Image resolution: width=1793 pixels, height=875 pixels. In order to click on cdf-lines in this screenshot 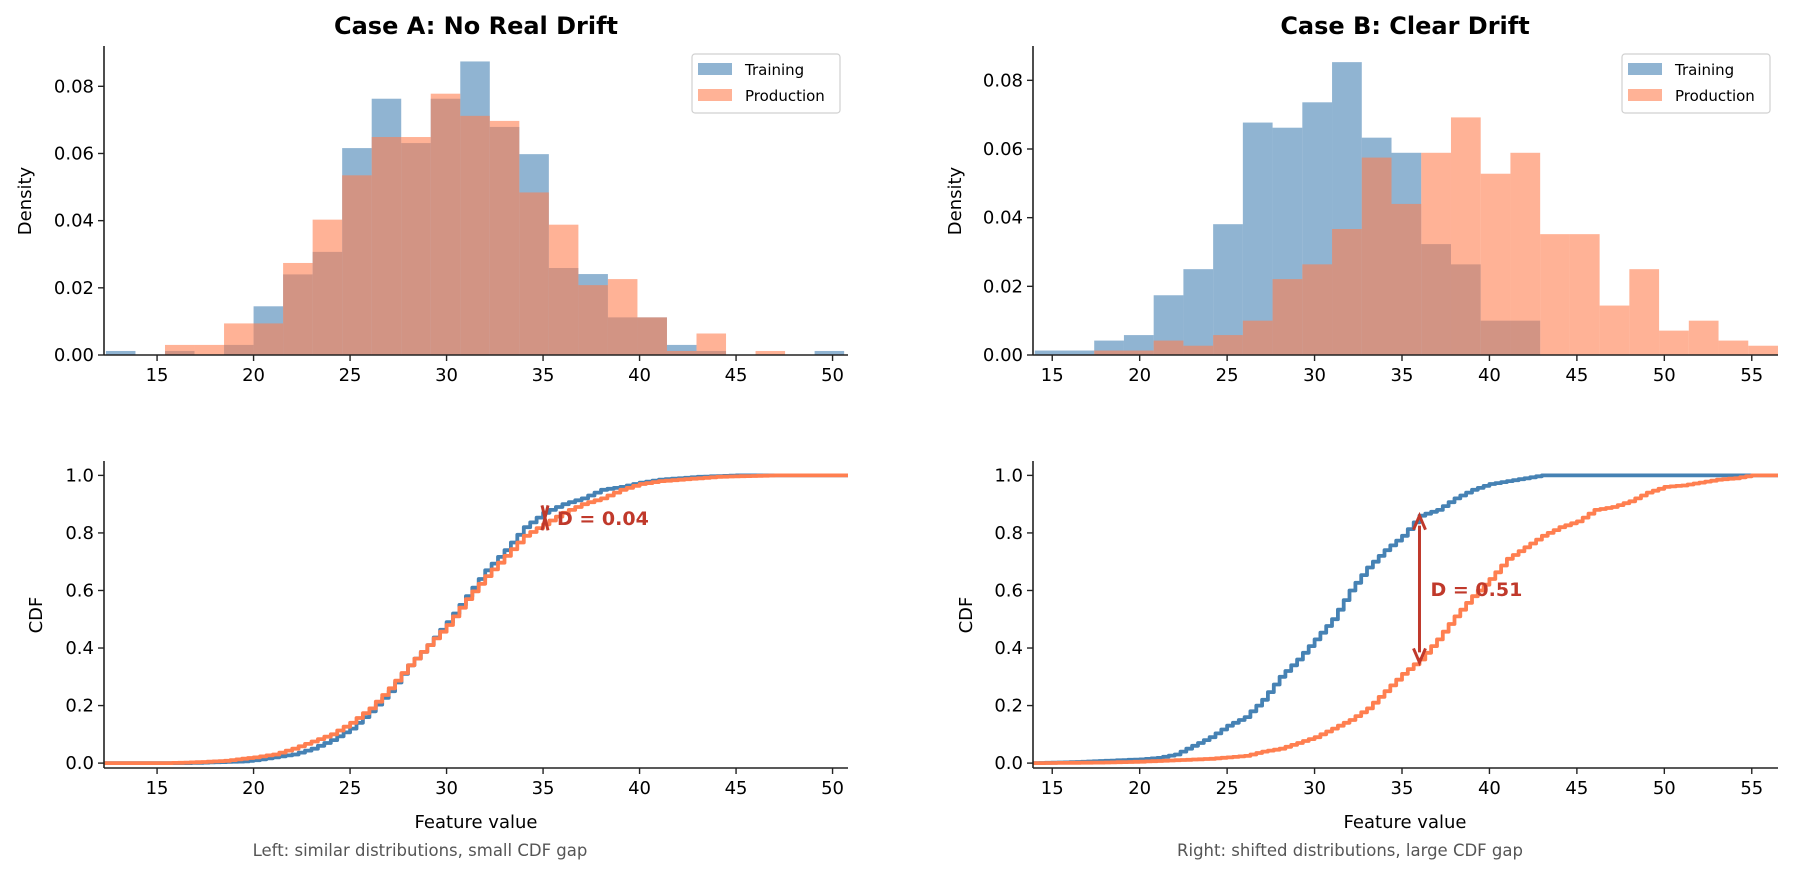, I will do `click(1405, 619)`.